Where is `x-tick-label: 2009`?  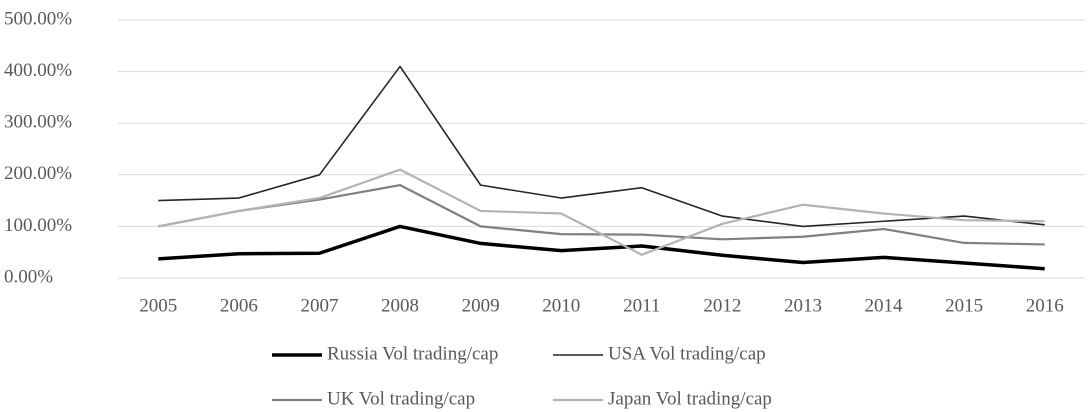 x-tick-label: 2009 is located at coordinates (481, 305).